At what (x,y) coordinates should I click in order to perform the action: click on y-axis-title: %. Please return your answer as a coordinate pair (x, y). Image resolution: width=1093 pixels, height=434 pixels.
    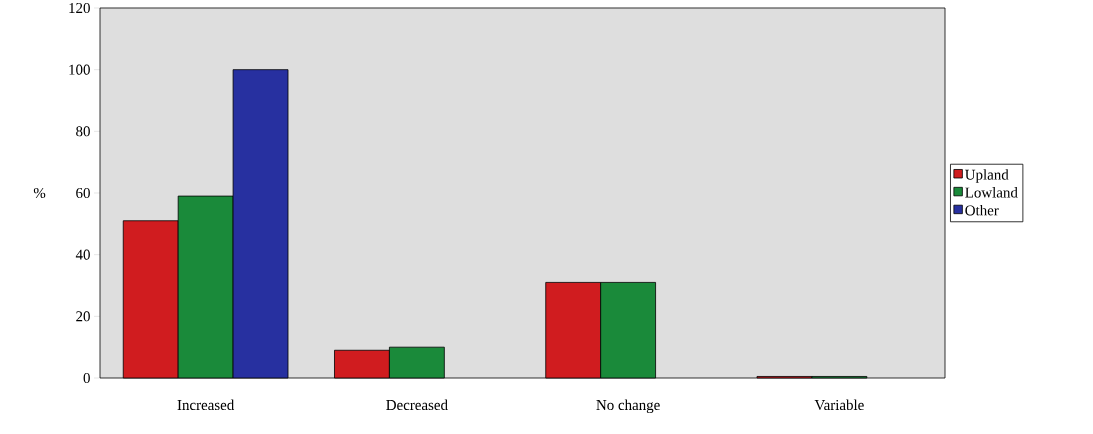
    Looking at the image, I should click on (39, 193).